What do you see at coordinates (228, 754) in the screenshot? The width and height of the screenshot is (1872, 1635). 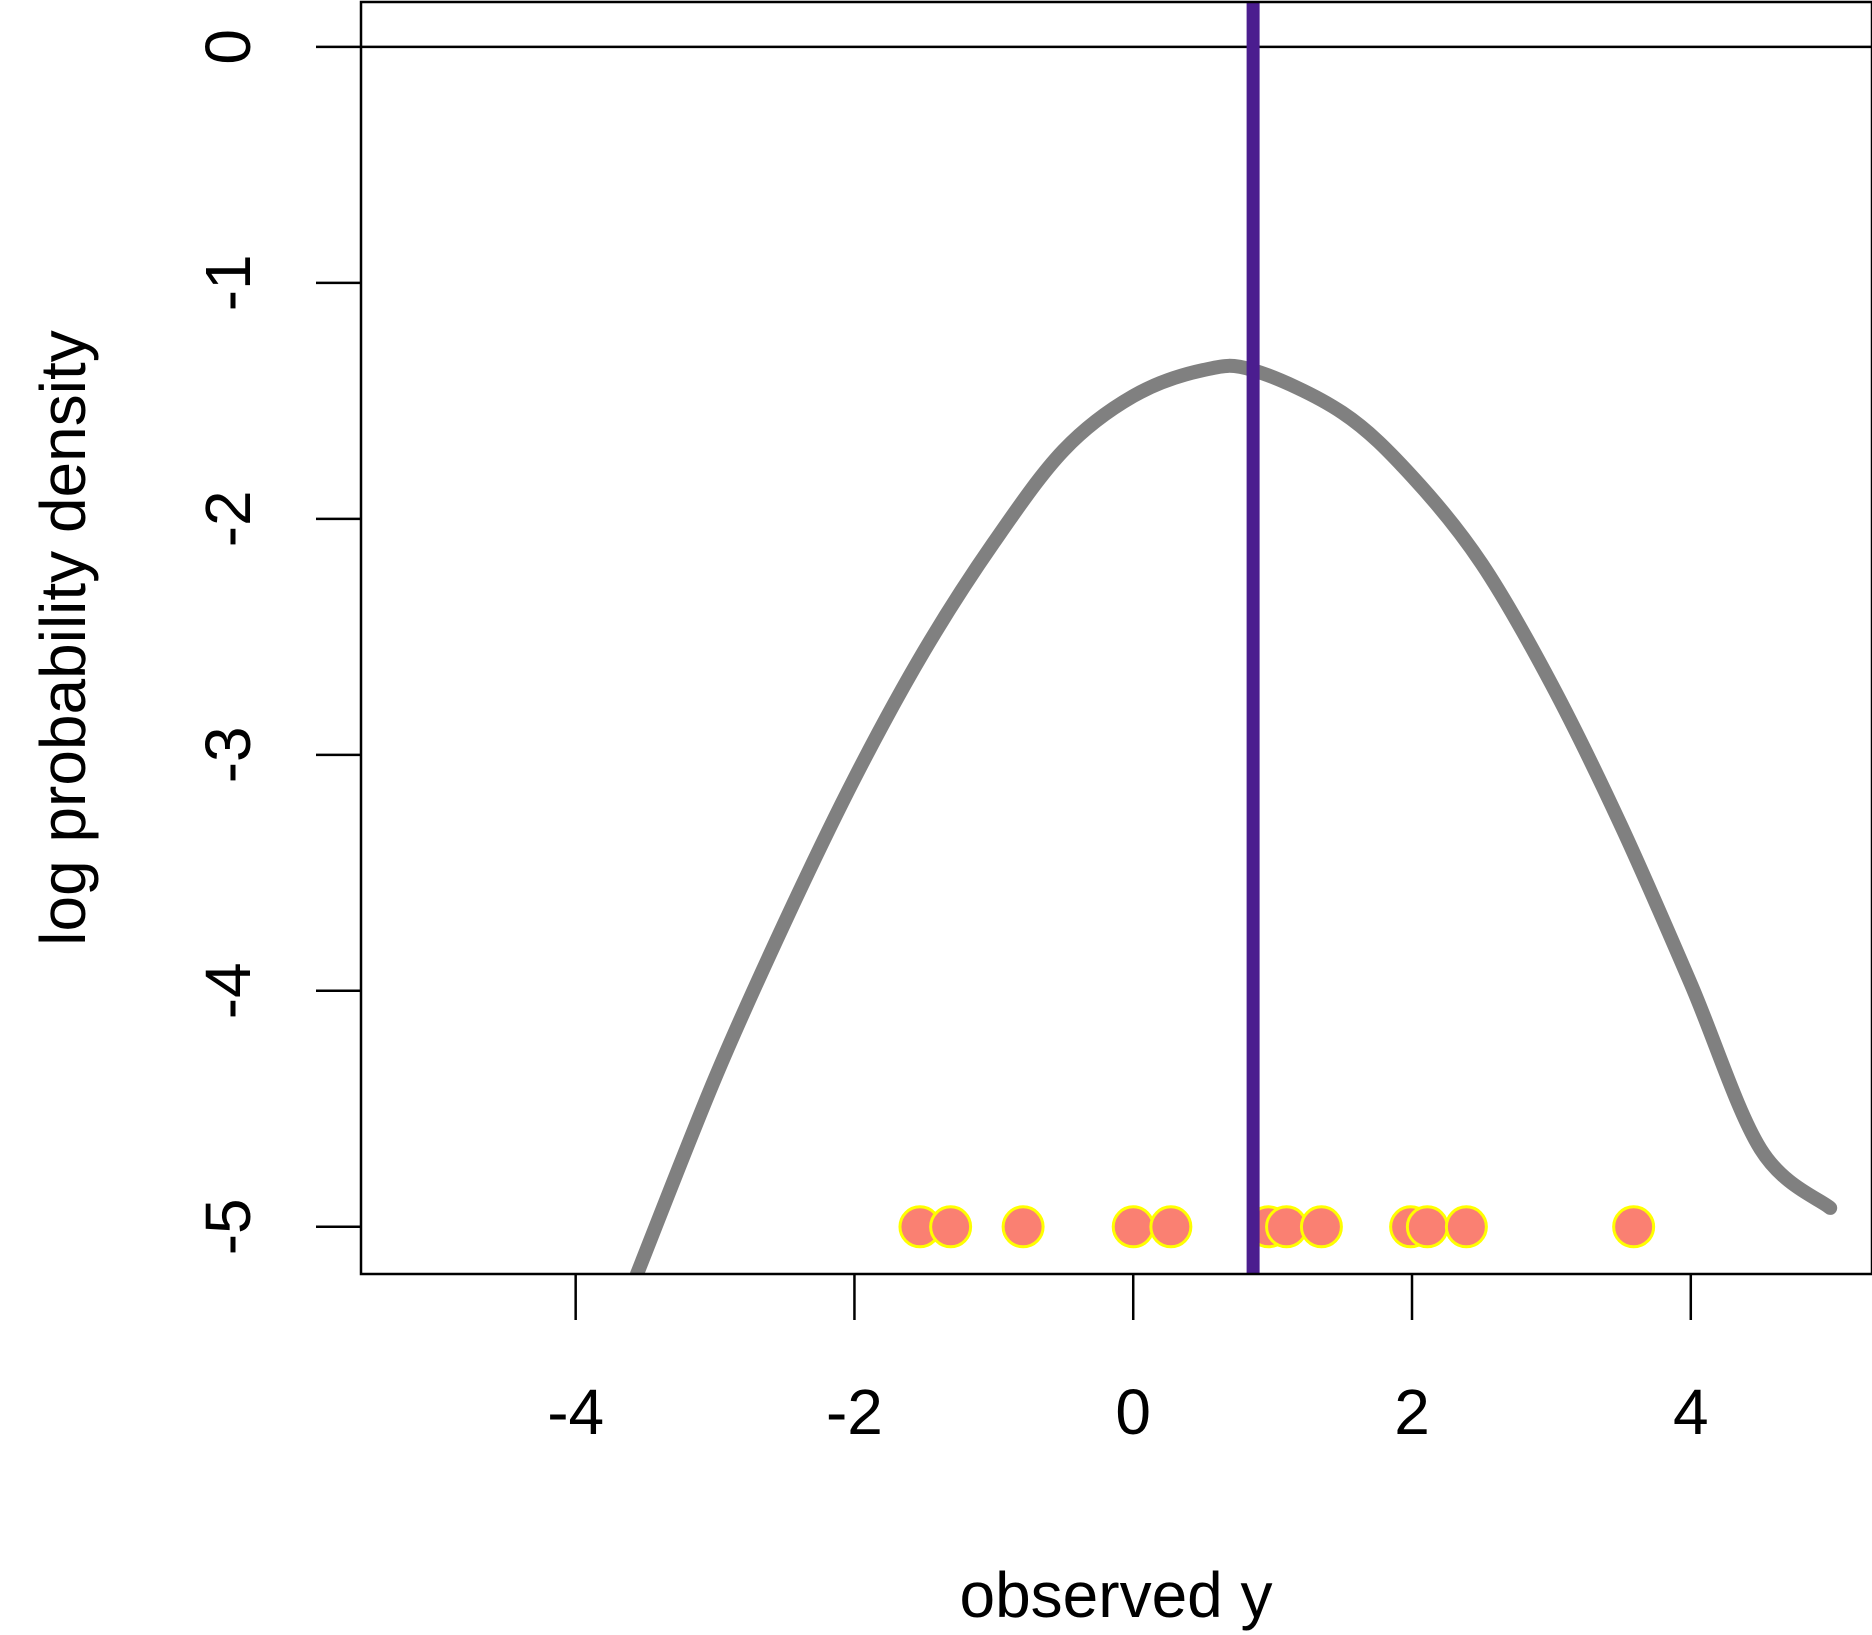 I see `y-tick-label: -3` at bounding box center [228, 754].